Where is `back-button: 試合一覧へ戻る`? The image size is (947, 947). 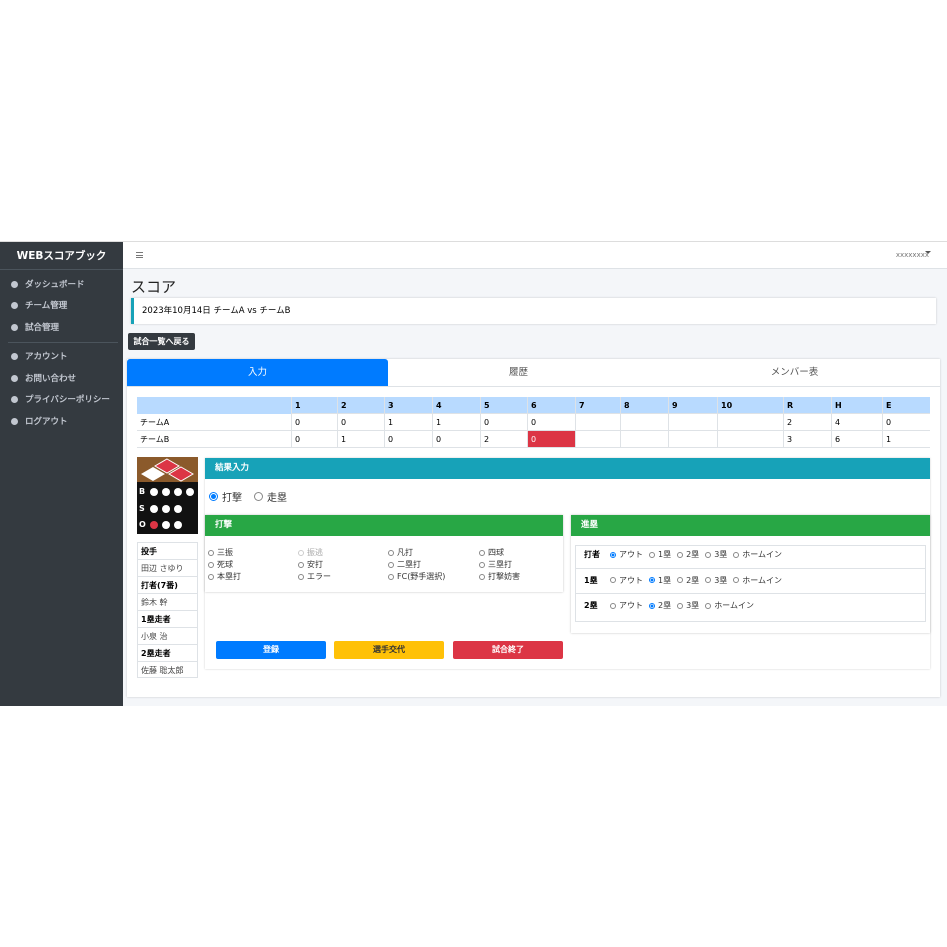
back-button: 試合一覧へ戻る is located at coordinates (161, 341).